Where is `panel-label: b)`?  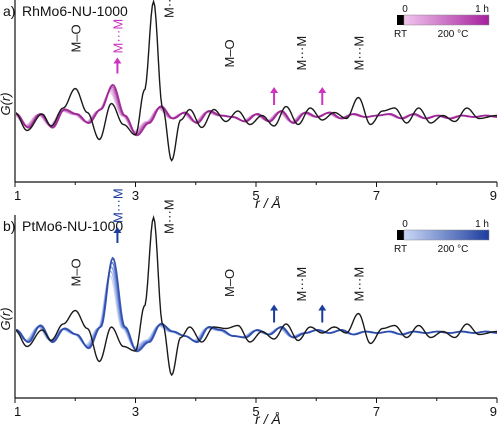
panel-label: b) is located at coordinates (9, 226).